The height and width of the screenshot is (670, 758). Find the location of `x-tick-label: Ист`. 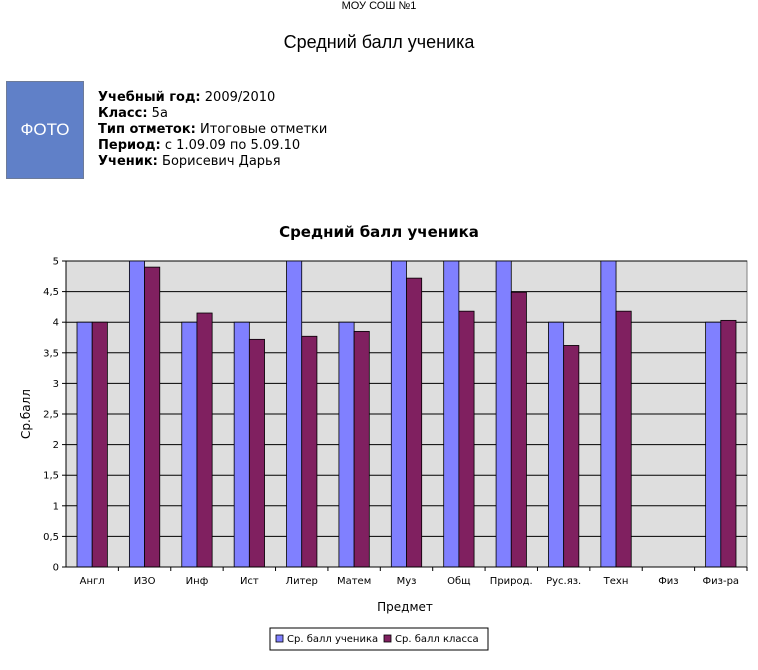

x-tick-label: Ист is located at coordinates (249, 581).